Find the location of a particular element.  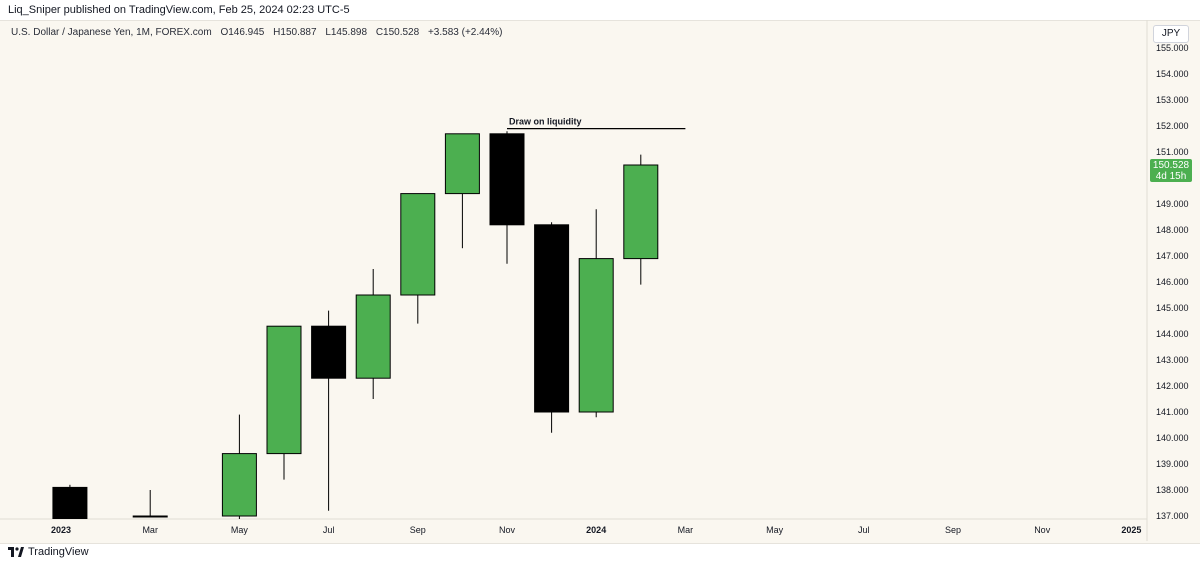

price-change: +3.583 (+2.44%) is located at coordinates (465, 32).